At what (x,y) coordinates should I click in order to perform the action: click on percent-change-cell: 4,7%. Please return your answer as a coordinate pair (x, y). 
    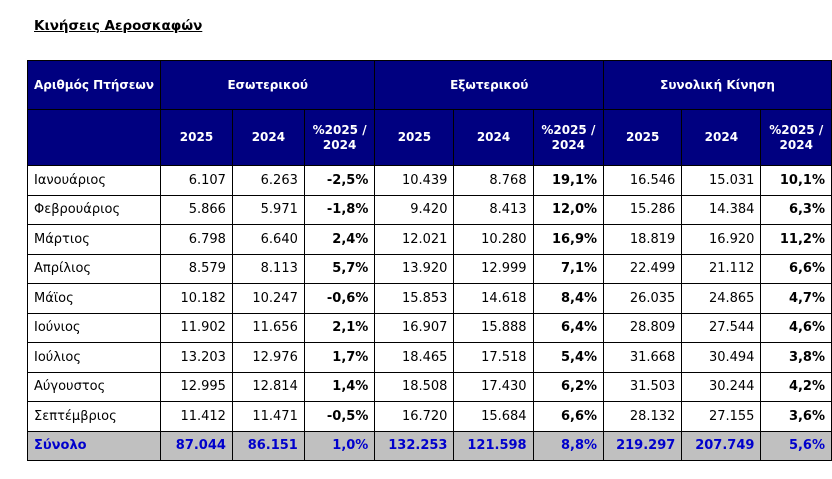
    Looking at the image, I should click on (796, 298).